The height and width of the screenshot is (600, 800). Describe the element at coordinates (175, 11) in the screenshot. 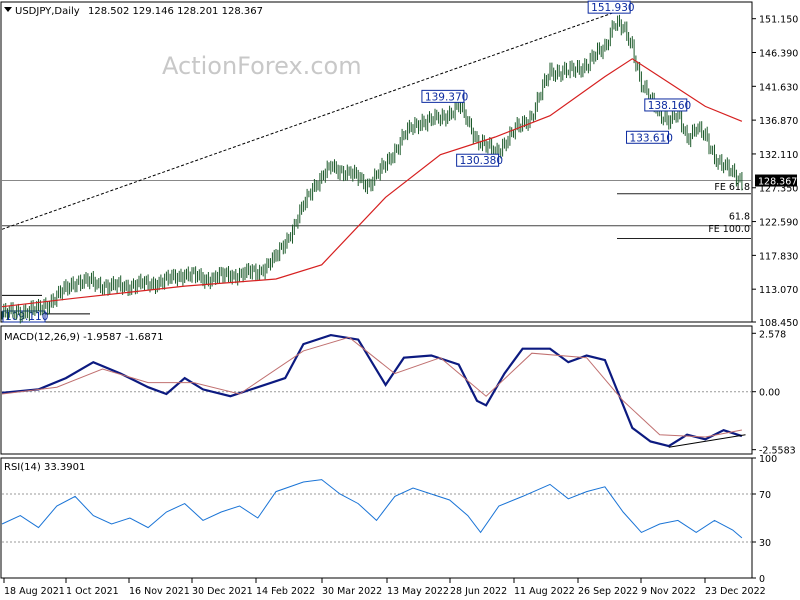

I see `ohlc-values: 128.502 129.146 128.201 128.367` at that location.